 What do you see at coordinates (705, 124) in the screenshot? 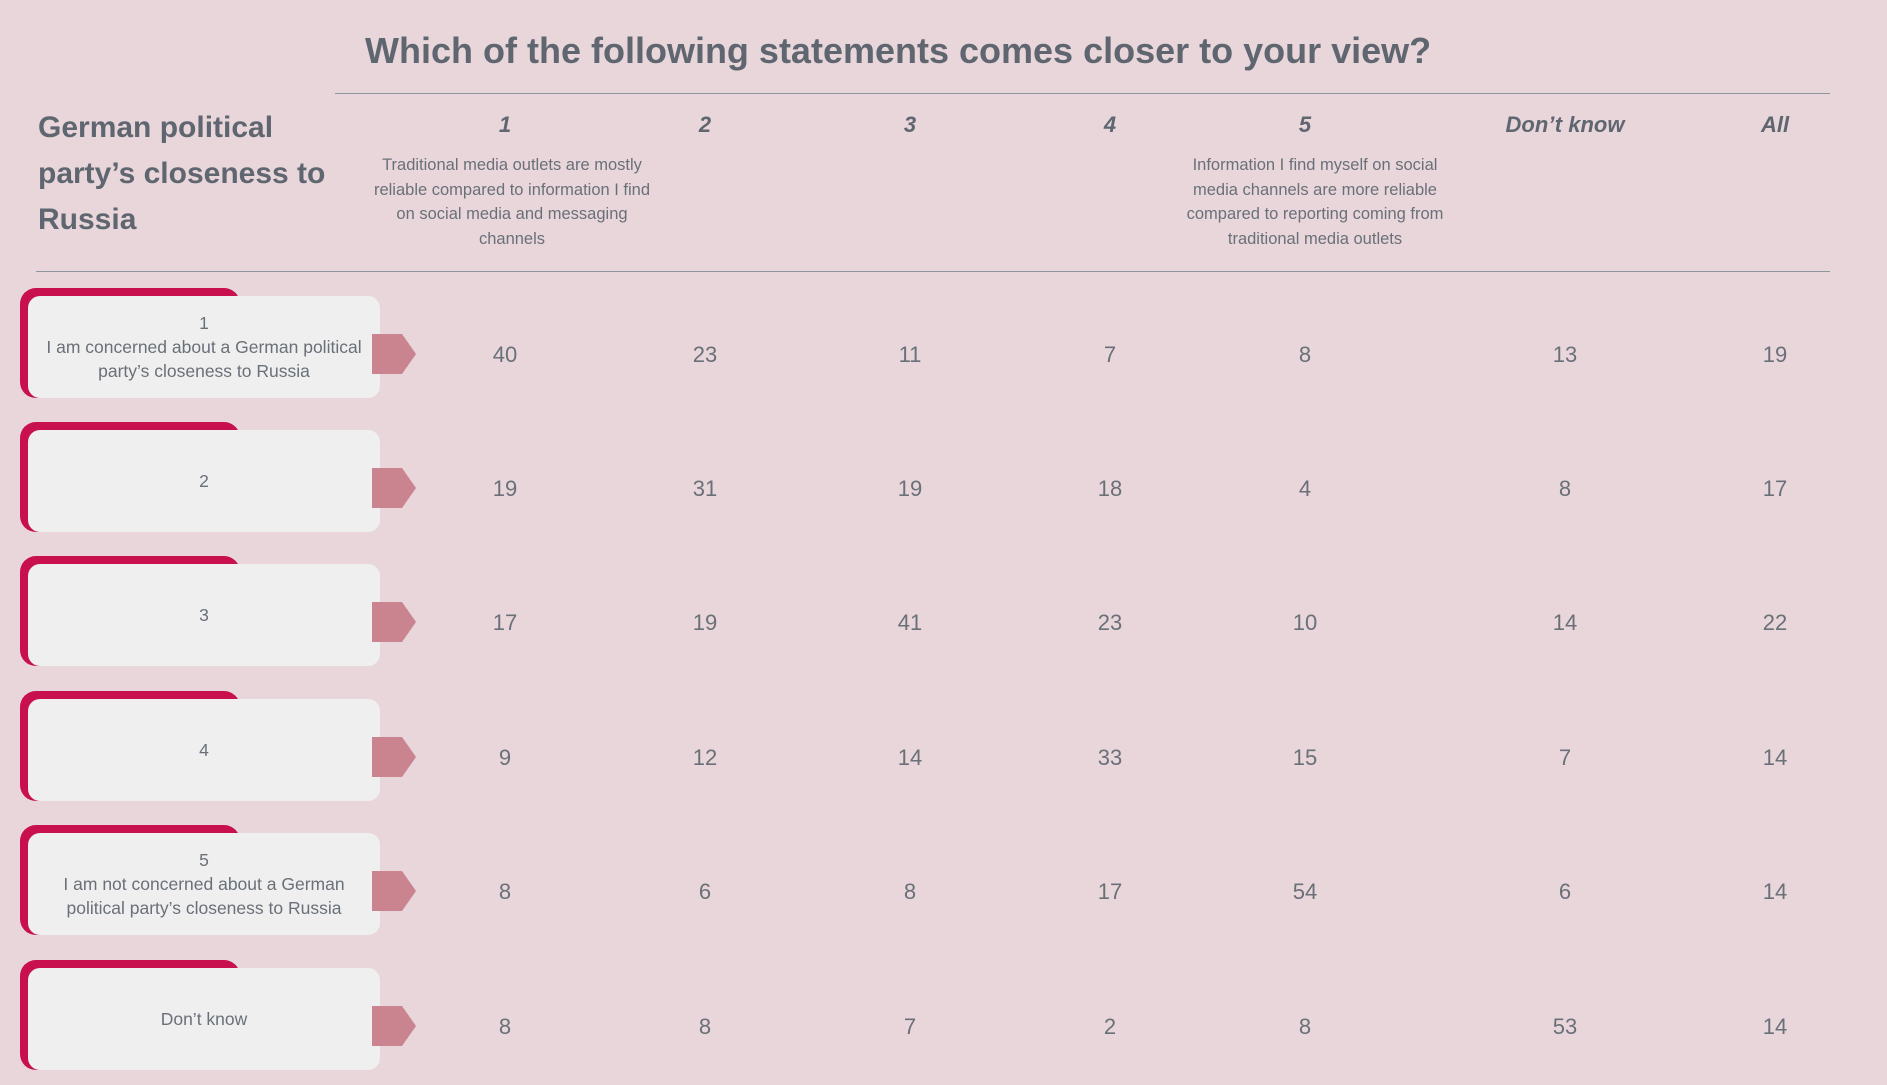
I see `column-header: 2` at bounding box center [705, 124].